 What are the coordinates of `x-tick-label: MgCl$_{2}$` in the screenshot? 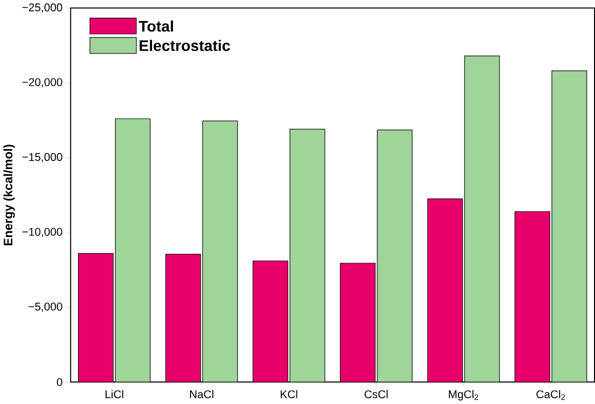 It's located at (463, 395).